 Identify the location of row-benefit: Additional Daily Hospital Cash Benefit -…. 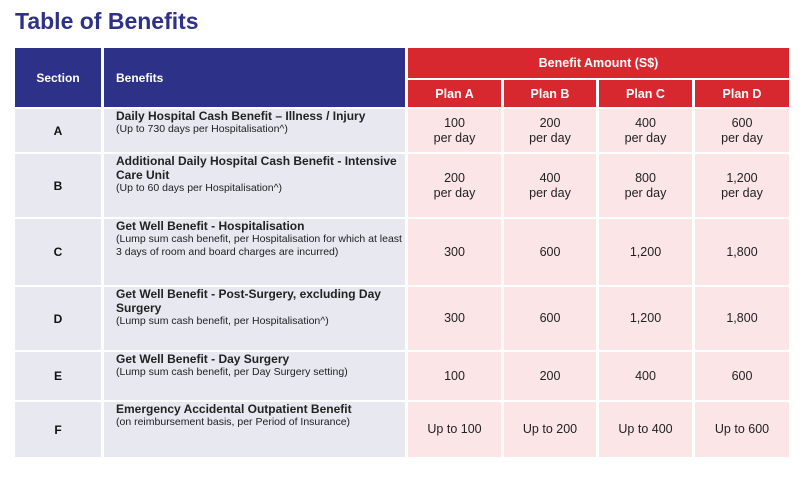
(254, 185).